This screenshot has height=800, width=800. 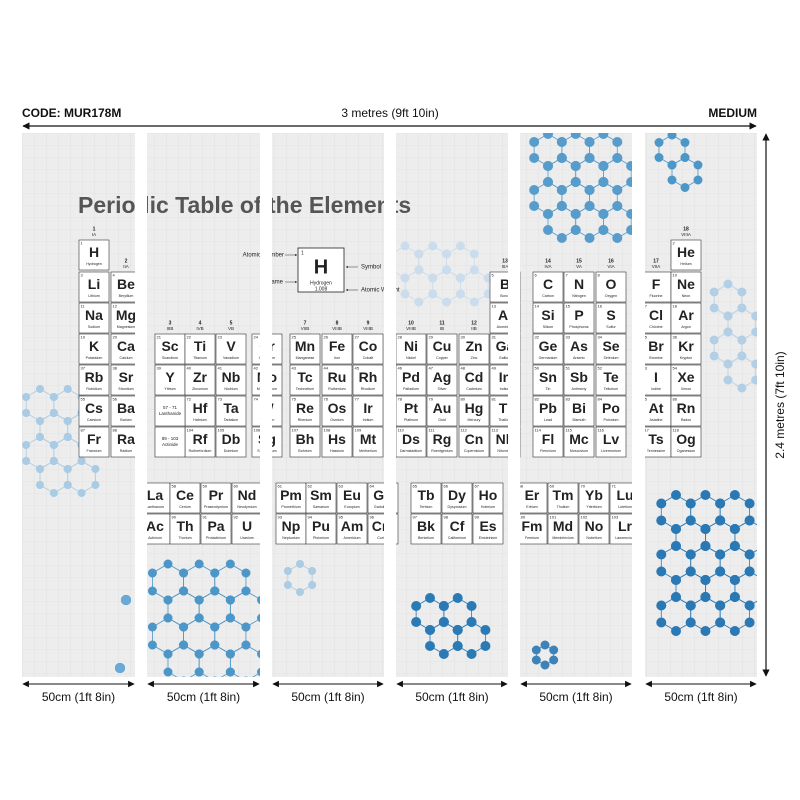 I want to click on element-symbol: P, so click(x=578, y=315).